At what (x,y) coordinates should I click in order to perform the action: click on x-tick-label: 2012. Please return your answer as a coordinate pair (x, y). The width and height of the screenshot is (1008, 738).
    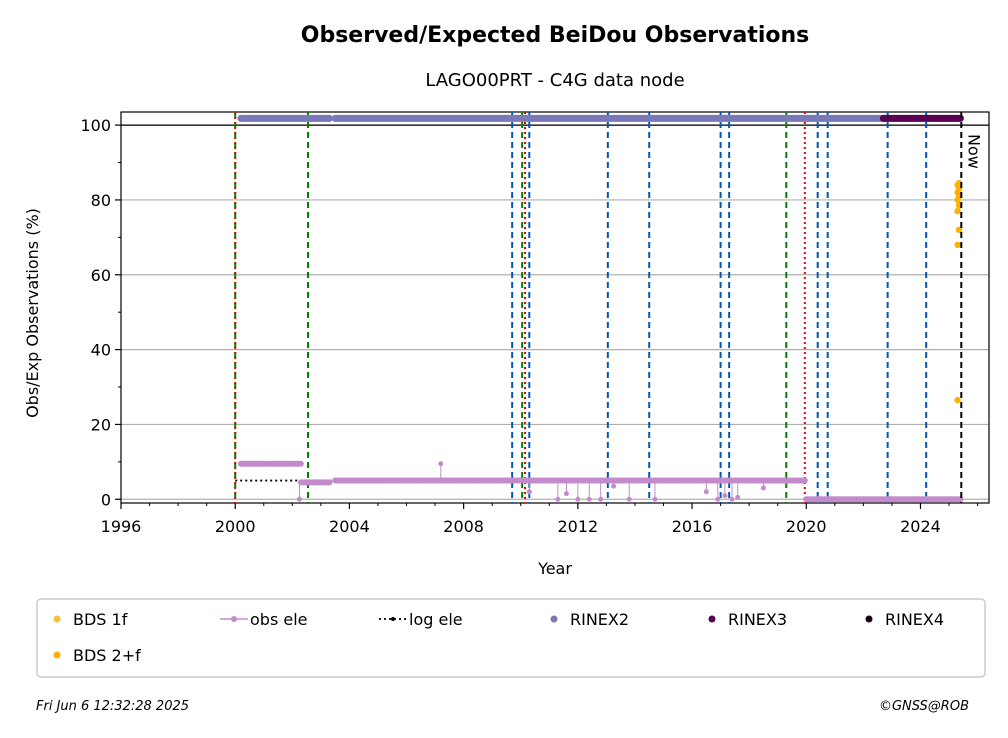
    Looking at the image, I should click on (577, 526).